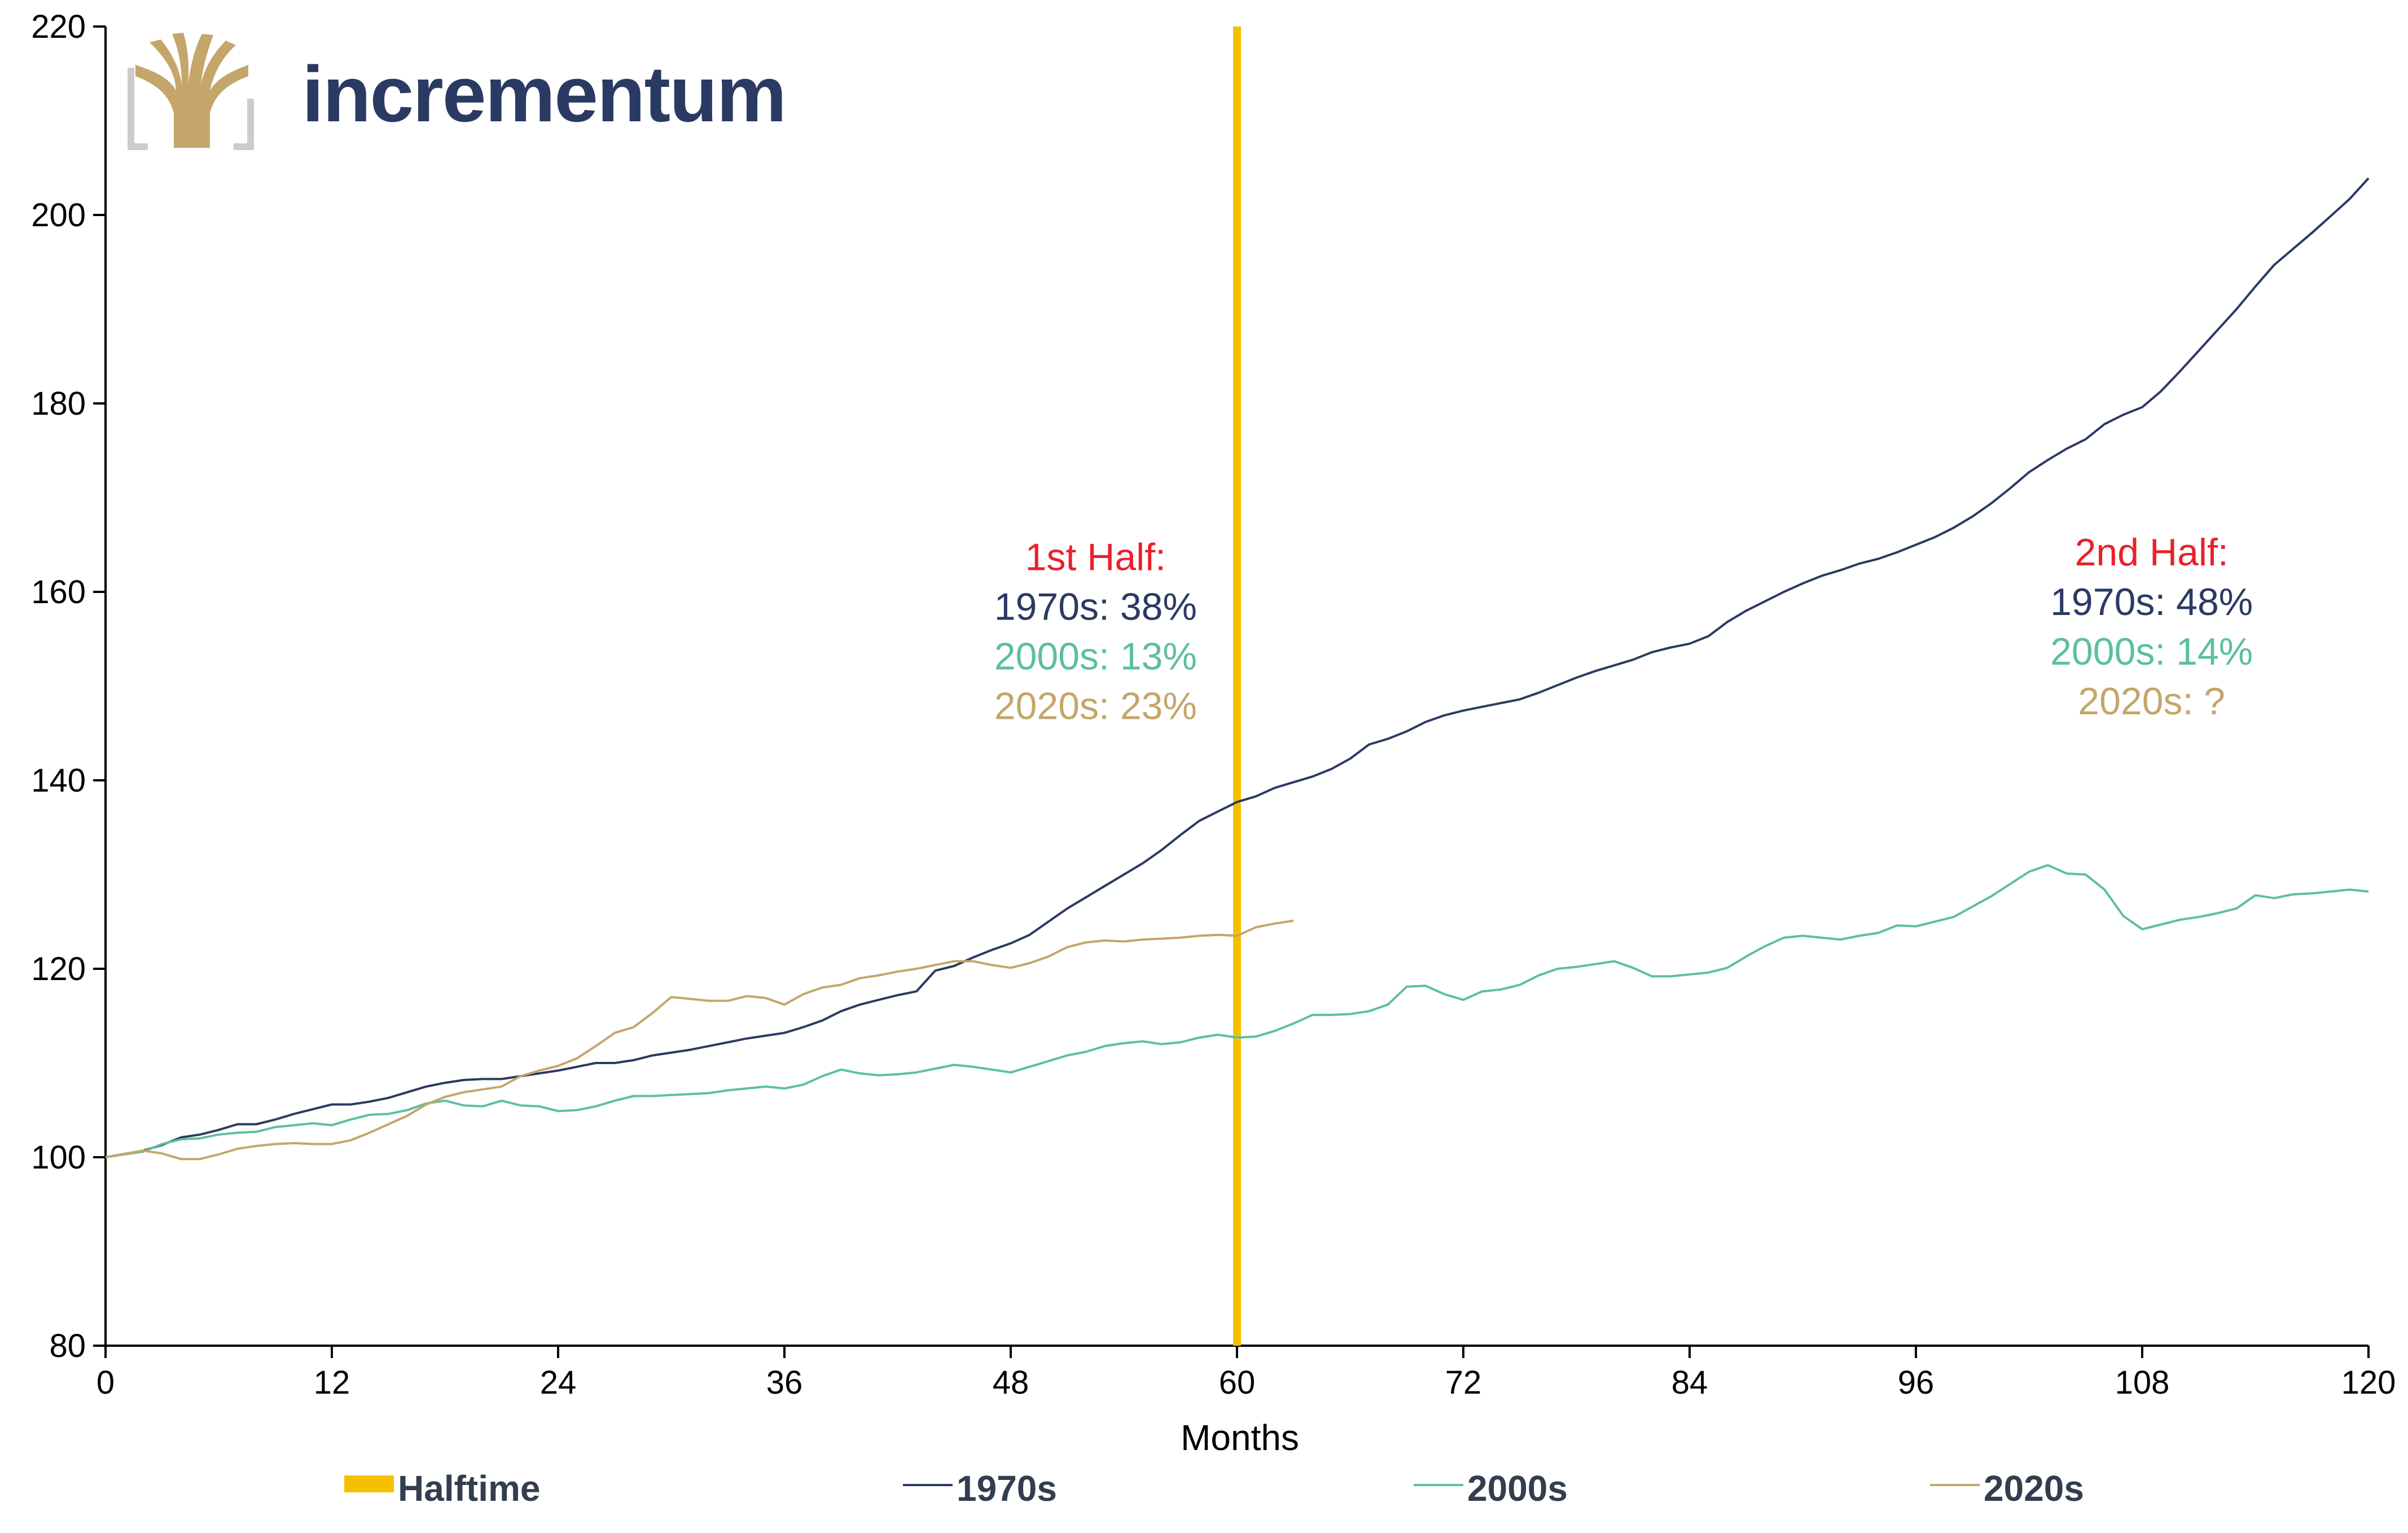  Describe the element at coordinates (2152, 651) in the screenshot. I see `annotation-2-line-3: 2000s: 14%` at that location.